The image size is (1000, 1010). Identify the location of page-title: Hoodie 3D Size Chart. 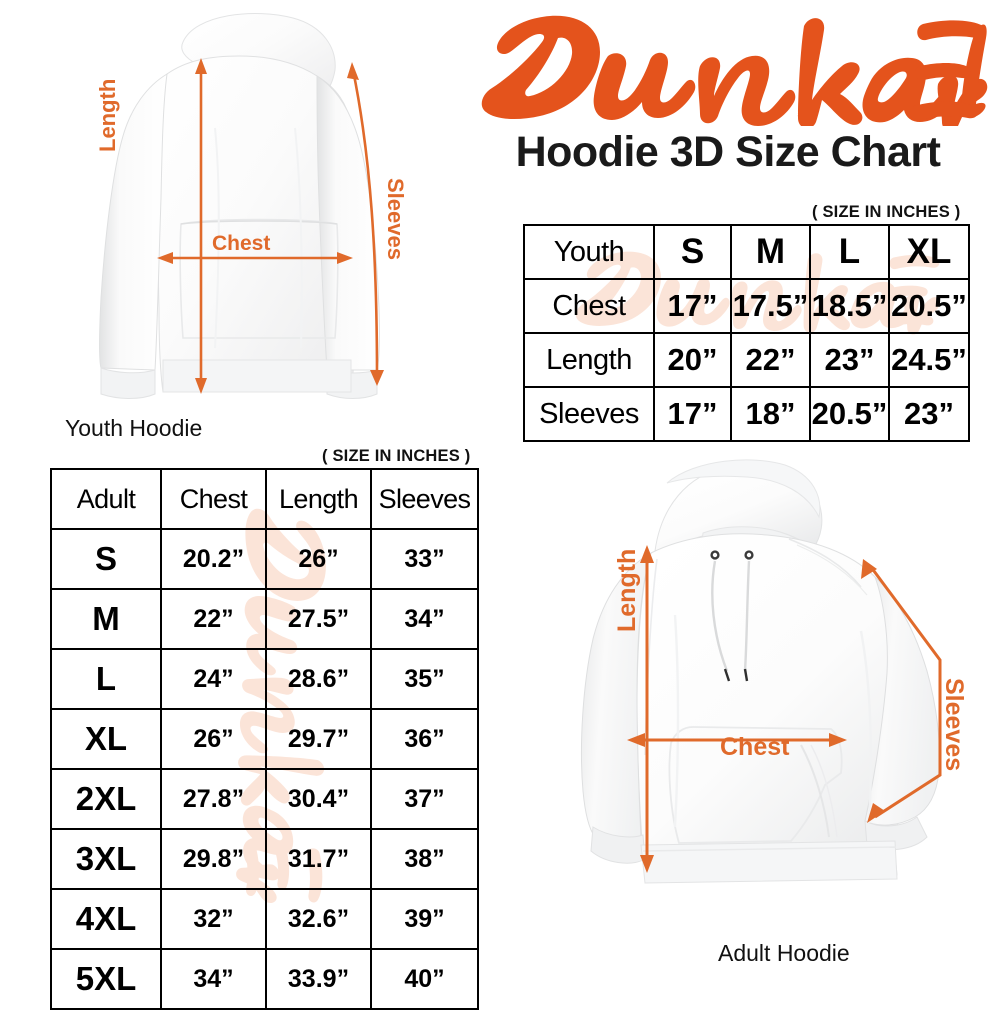
(728, 152).